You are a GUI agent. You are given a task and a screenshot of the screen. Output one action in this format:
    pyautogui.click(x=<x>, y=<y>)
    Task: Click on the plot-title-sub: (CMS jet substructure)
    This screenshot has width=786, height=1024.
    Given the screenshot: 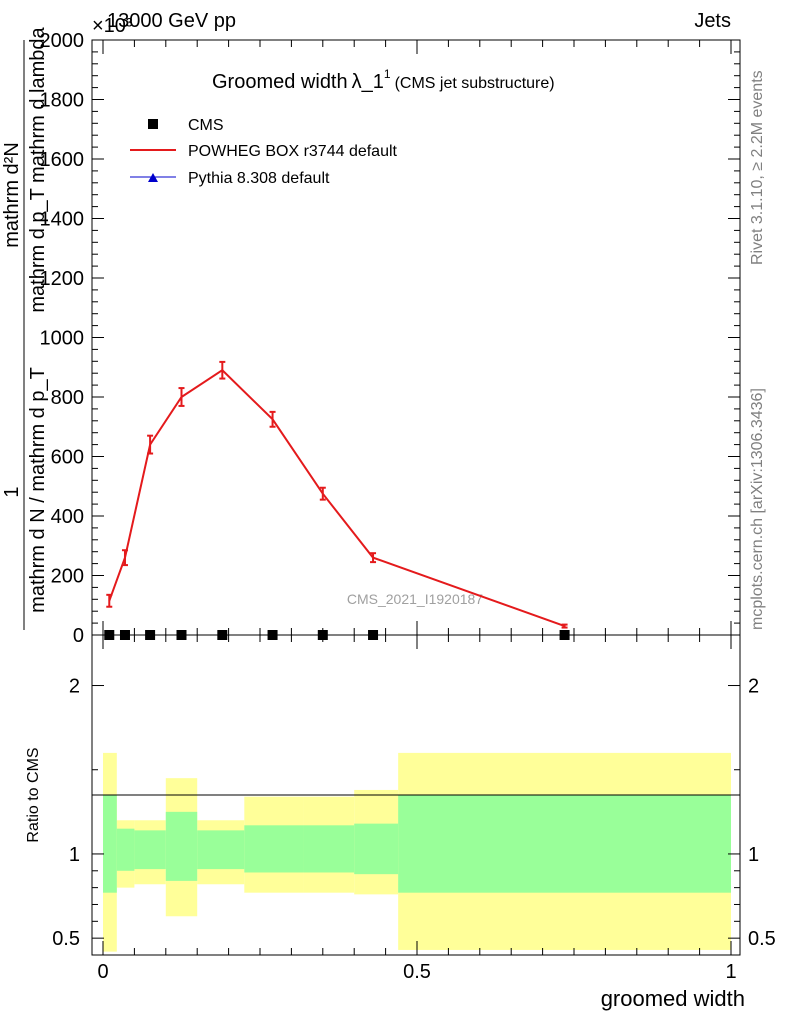 What is the action you would take?
    pyautogui.click(x=475, y=83)
    